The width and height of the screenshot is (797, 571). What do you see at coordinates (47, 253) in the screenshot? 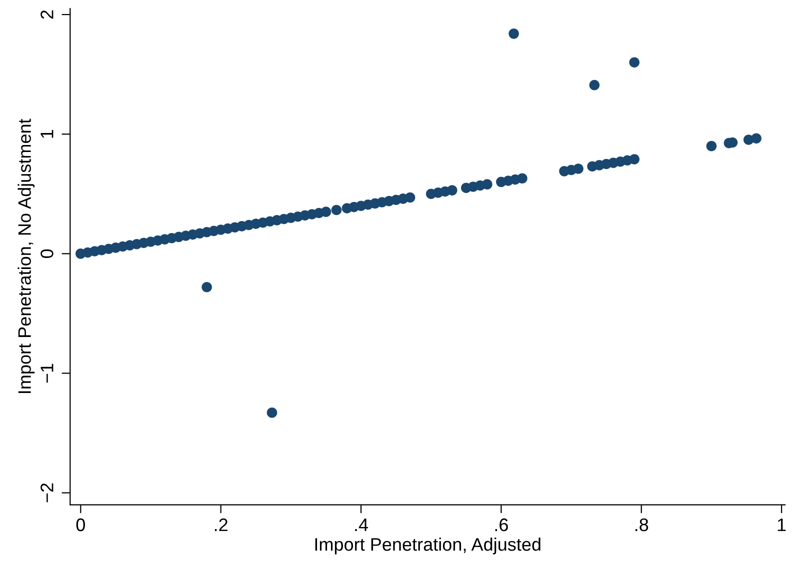
I see `y-tick-label: 0` at bounding box center [47, 253].